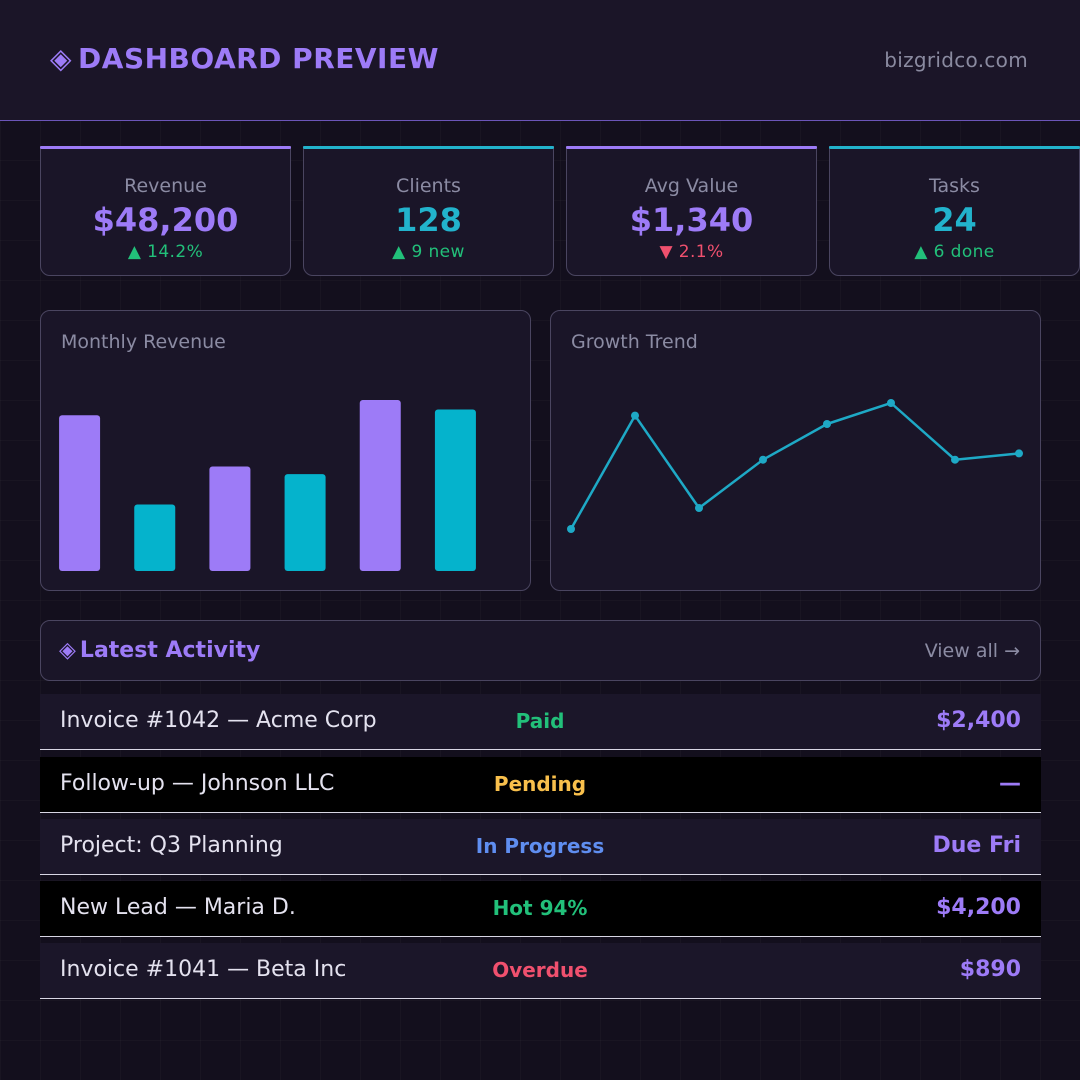  Describe the element at coordinates (691, 186) in the screenshot. I see `stat-label: Avg Value` at that location.